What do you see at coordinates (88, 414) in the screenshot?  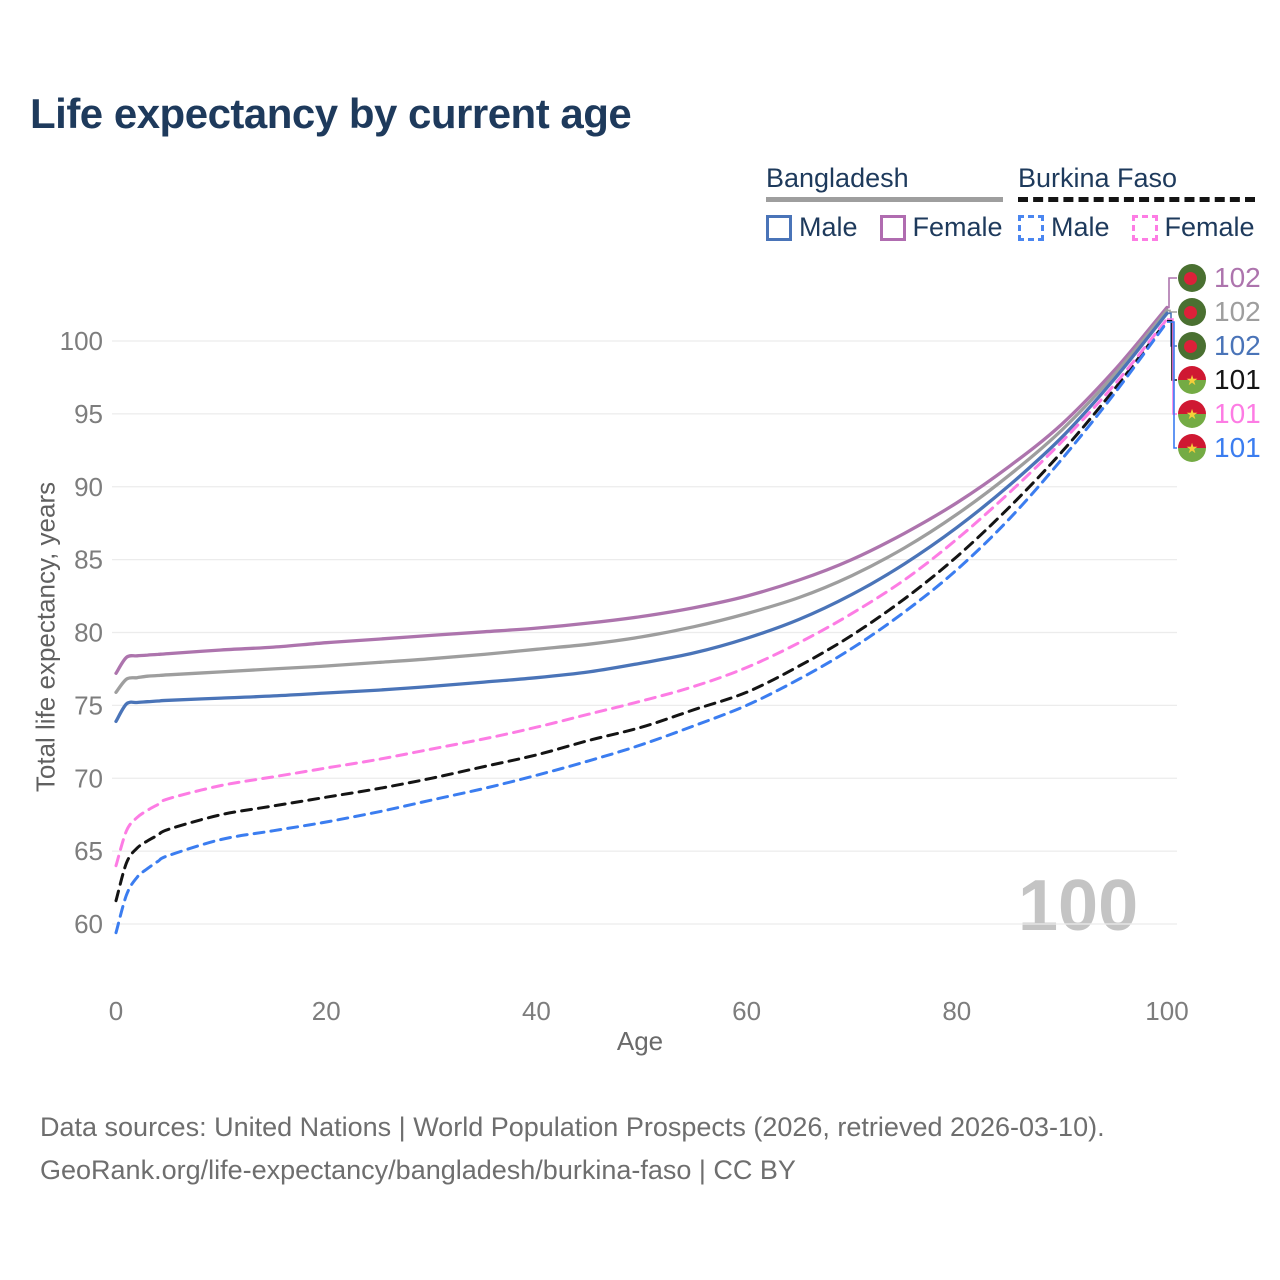 I see `y-tick-label: 95` at bounding box center [88, 414].